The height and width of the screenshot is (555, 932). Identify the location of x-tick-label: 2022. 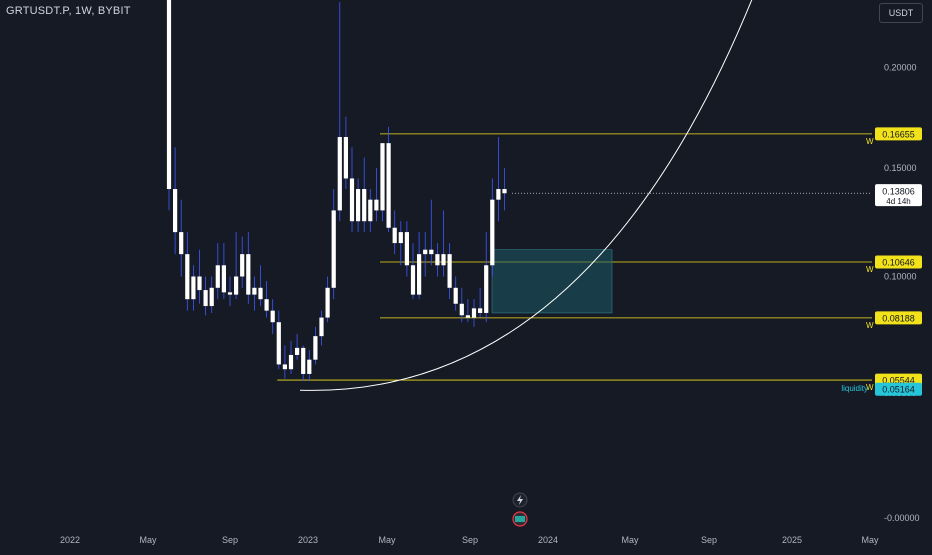
(70, 540).